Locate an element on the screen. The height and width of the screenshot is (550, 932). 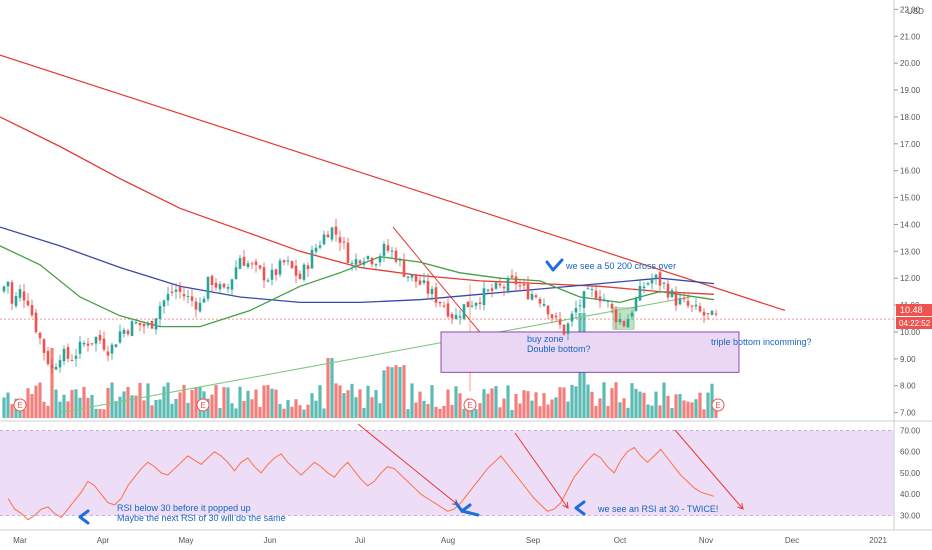
time-axis: Mar Apr May Jun Jul Aug Sep Oct Nov Dec 2021 is located at coordinates (466, 537).